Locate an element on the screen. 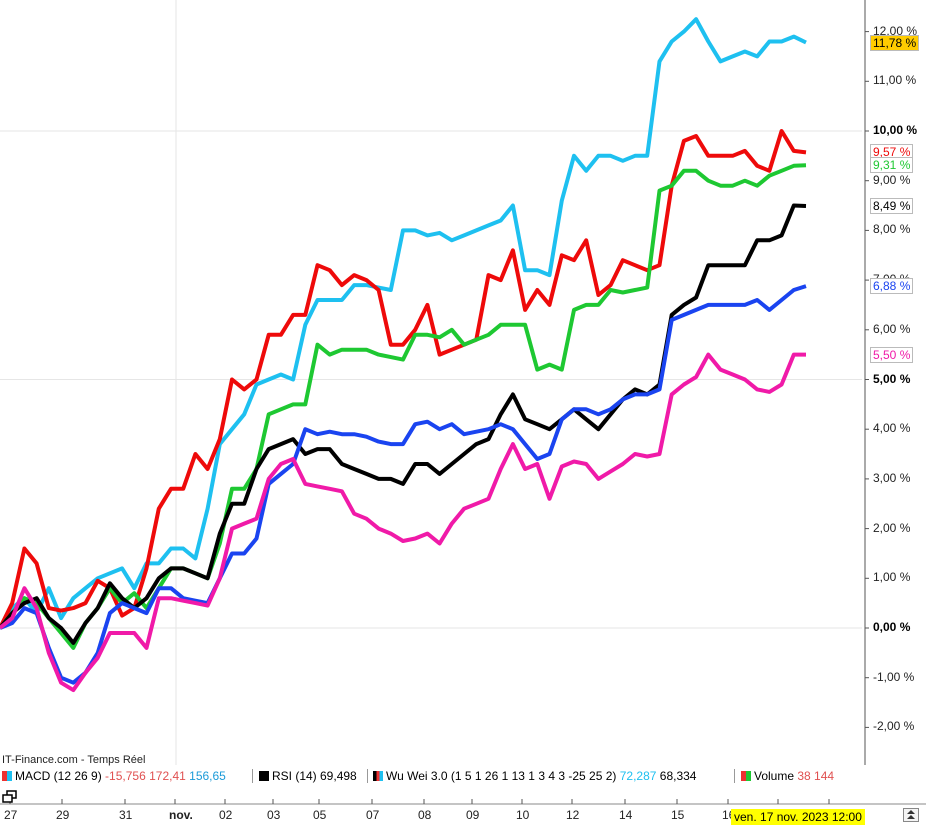  x-tick-label: 05 is located at coordinates (320, 815).